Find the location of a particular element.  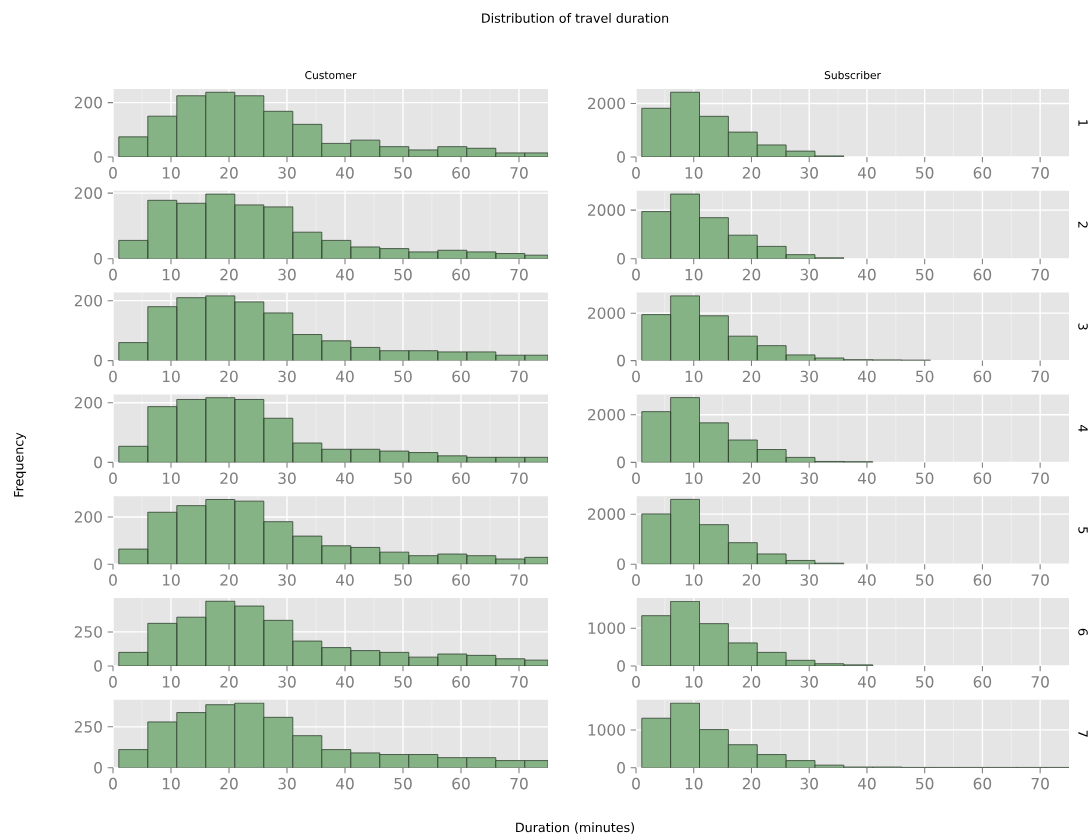

y2-axis-title: 3 is located at coordinates (1083, 326).